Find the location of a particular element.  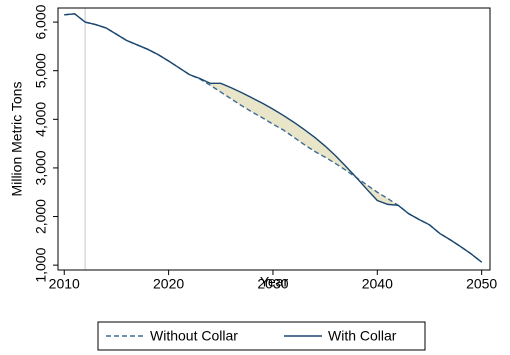

x-tick-label: 2030 is located at coordinates (272, 284).